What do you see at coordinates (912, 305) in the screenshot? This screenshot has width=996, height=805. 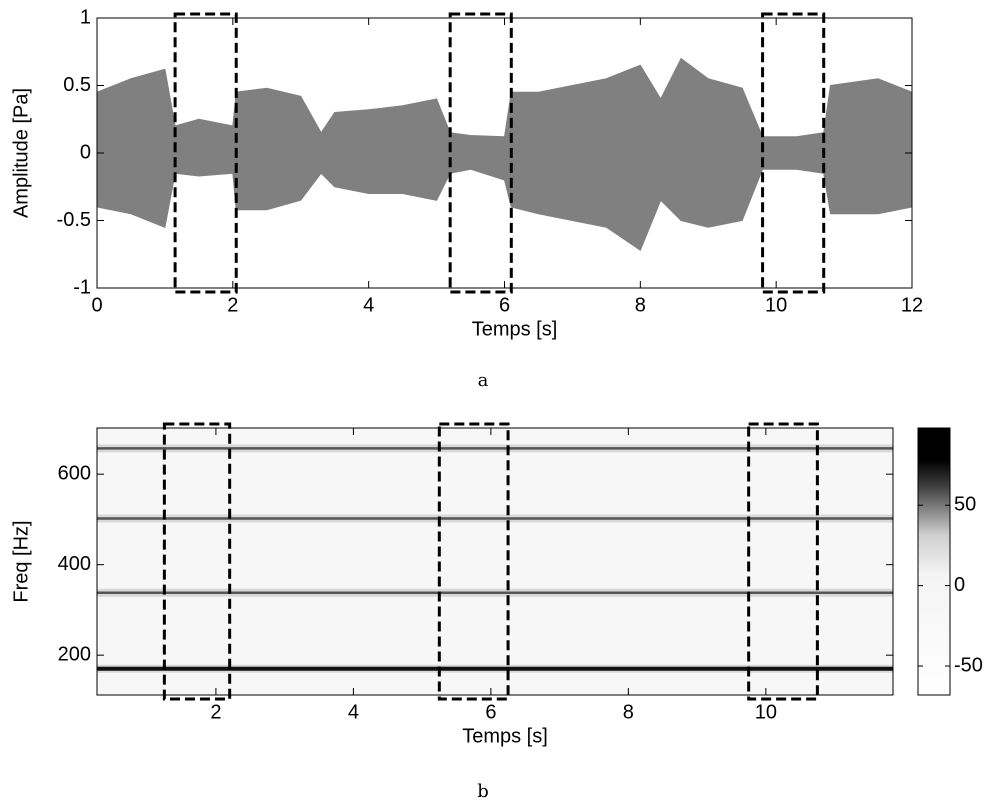 I see `x-tick-label: 12` at bounding box center [912, 305].